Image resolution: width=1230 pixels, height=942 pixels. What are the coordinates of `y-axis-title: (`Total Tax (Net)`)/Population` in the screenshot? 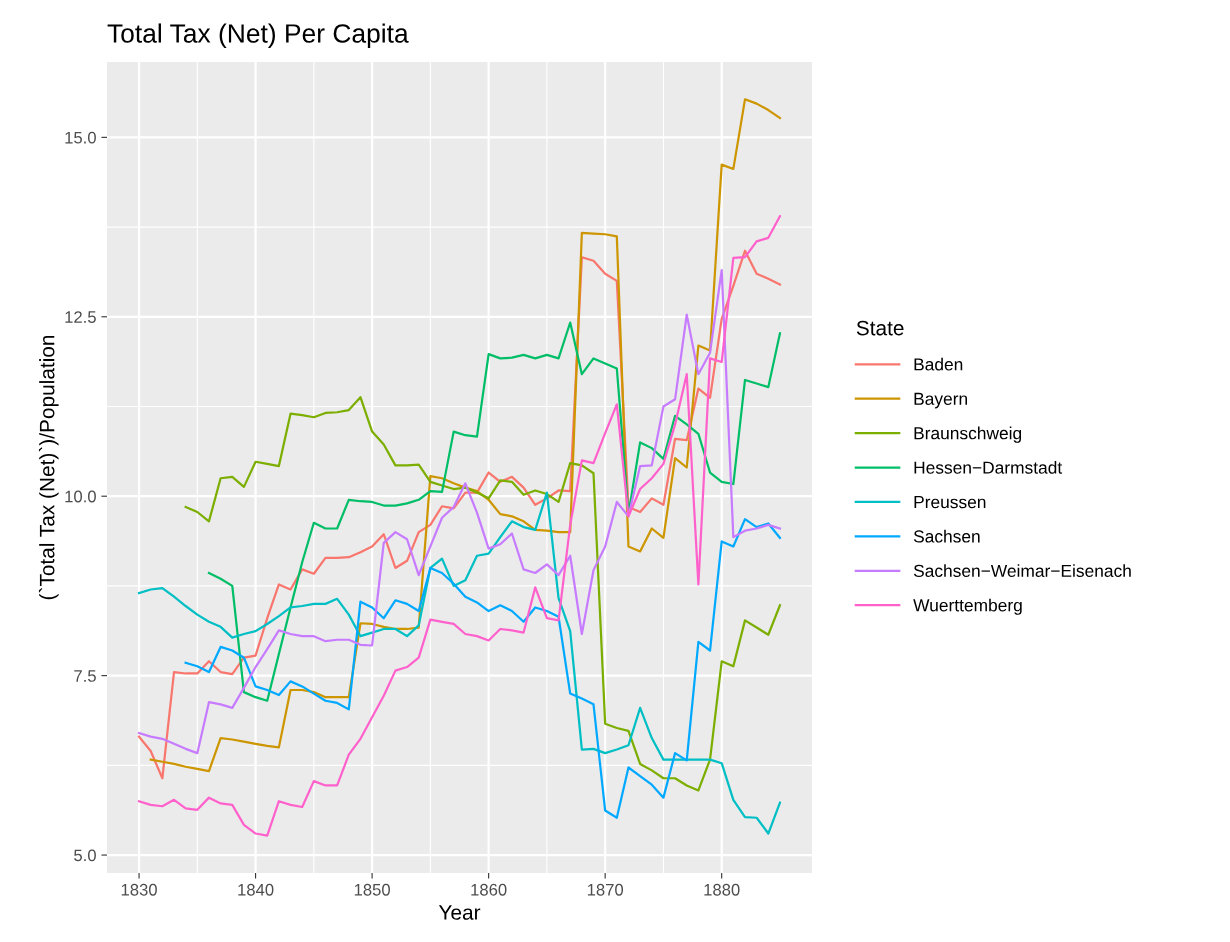 It's located at (48, 467).